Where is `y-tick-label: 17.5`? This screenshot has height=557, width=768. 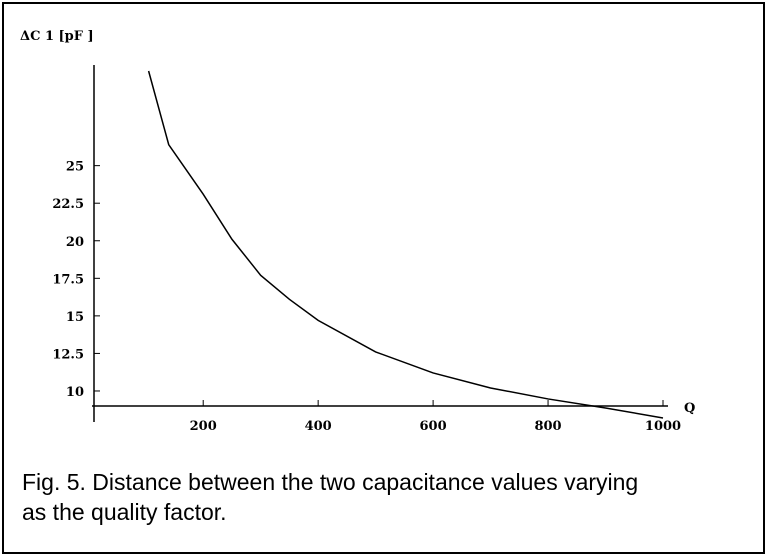
y-tick-label: 17.5 is located at coordinates (68, 279).